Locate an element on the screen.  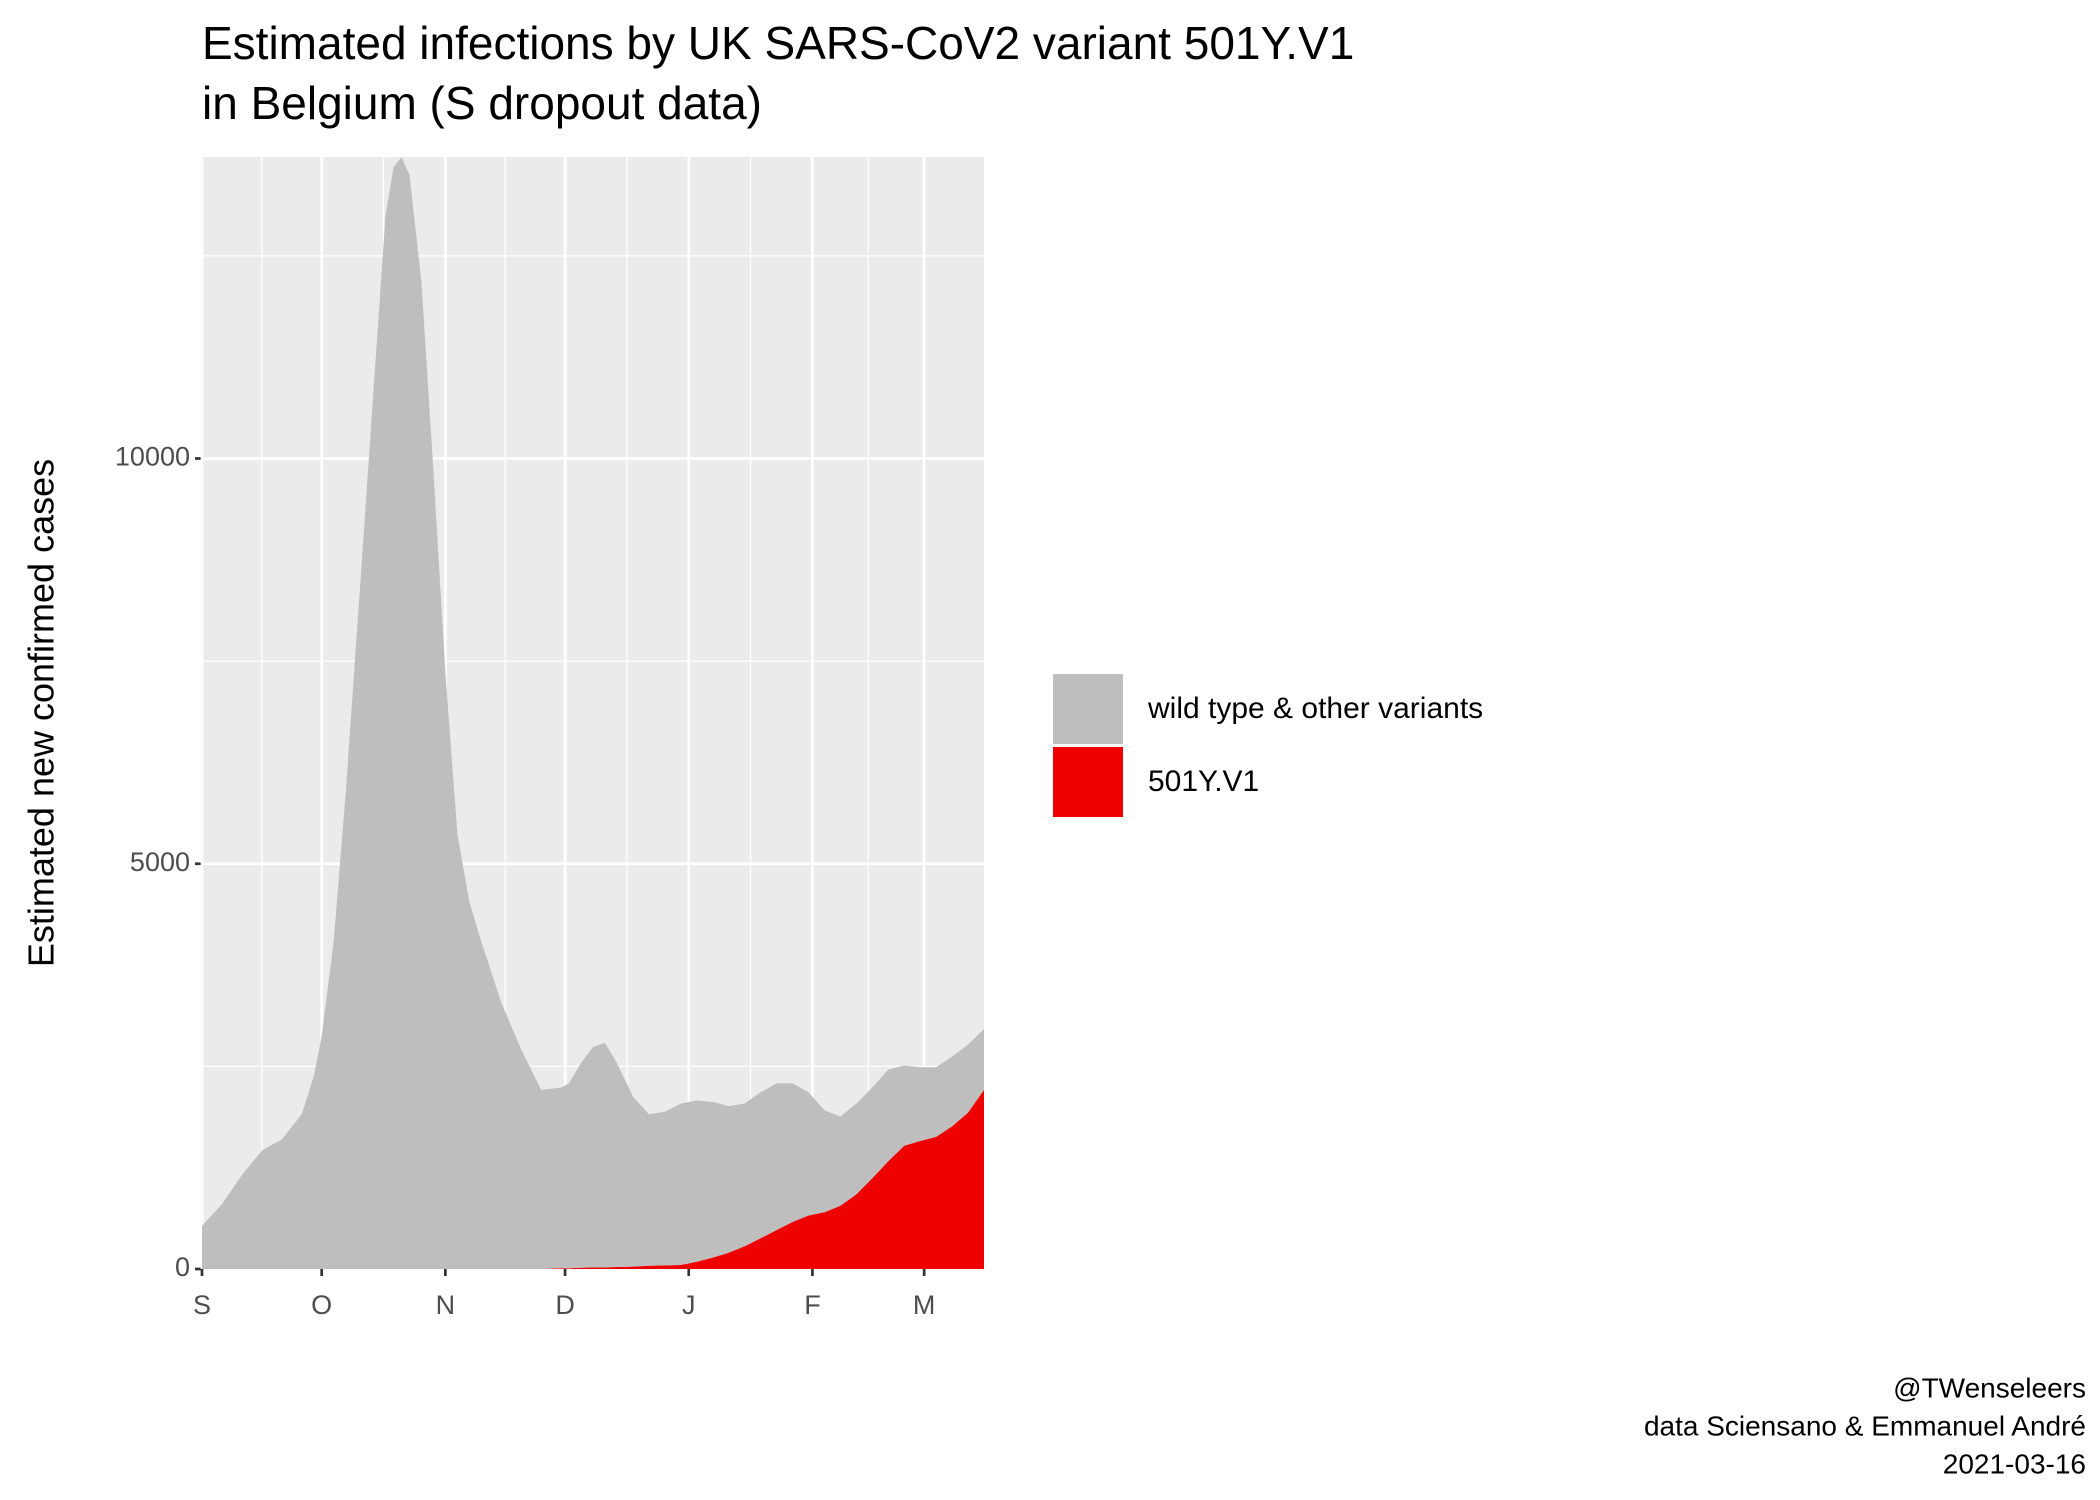
chart-title: in Belgium (S dropout data) is located at coordinates (482, 103).